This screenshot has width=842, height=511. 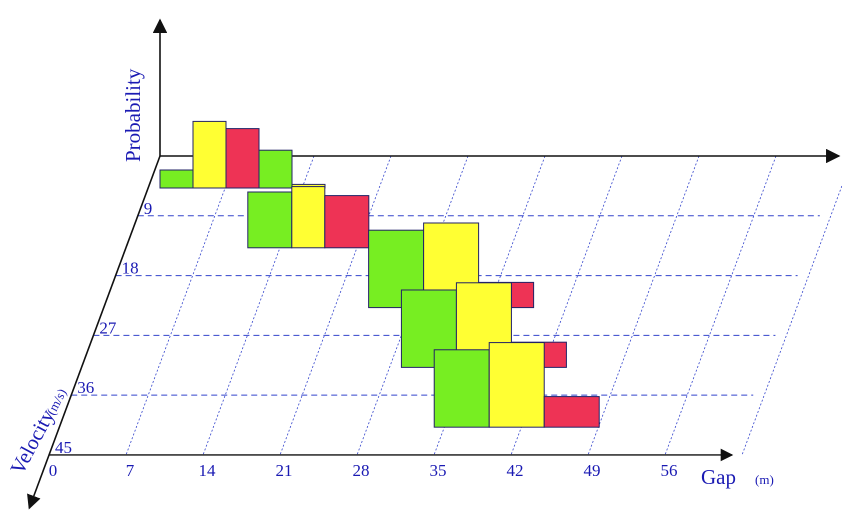 What do you see at coordinates (284, 470) in the screenshot?
I see `x-tick-label: 21` at bounding box center [284, 470].